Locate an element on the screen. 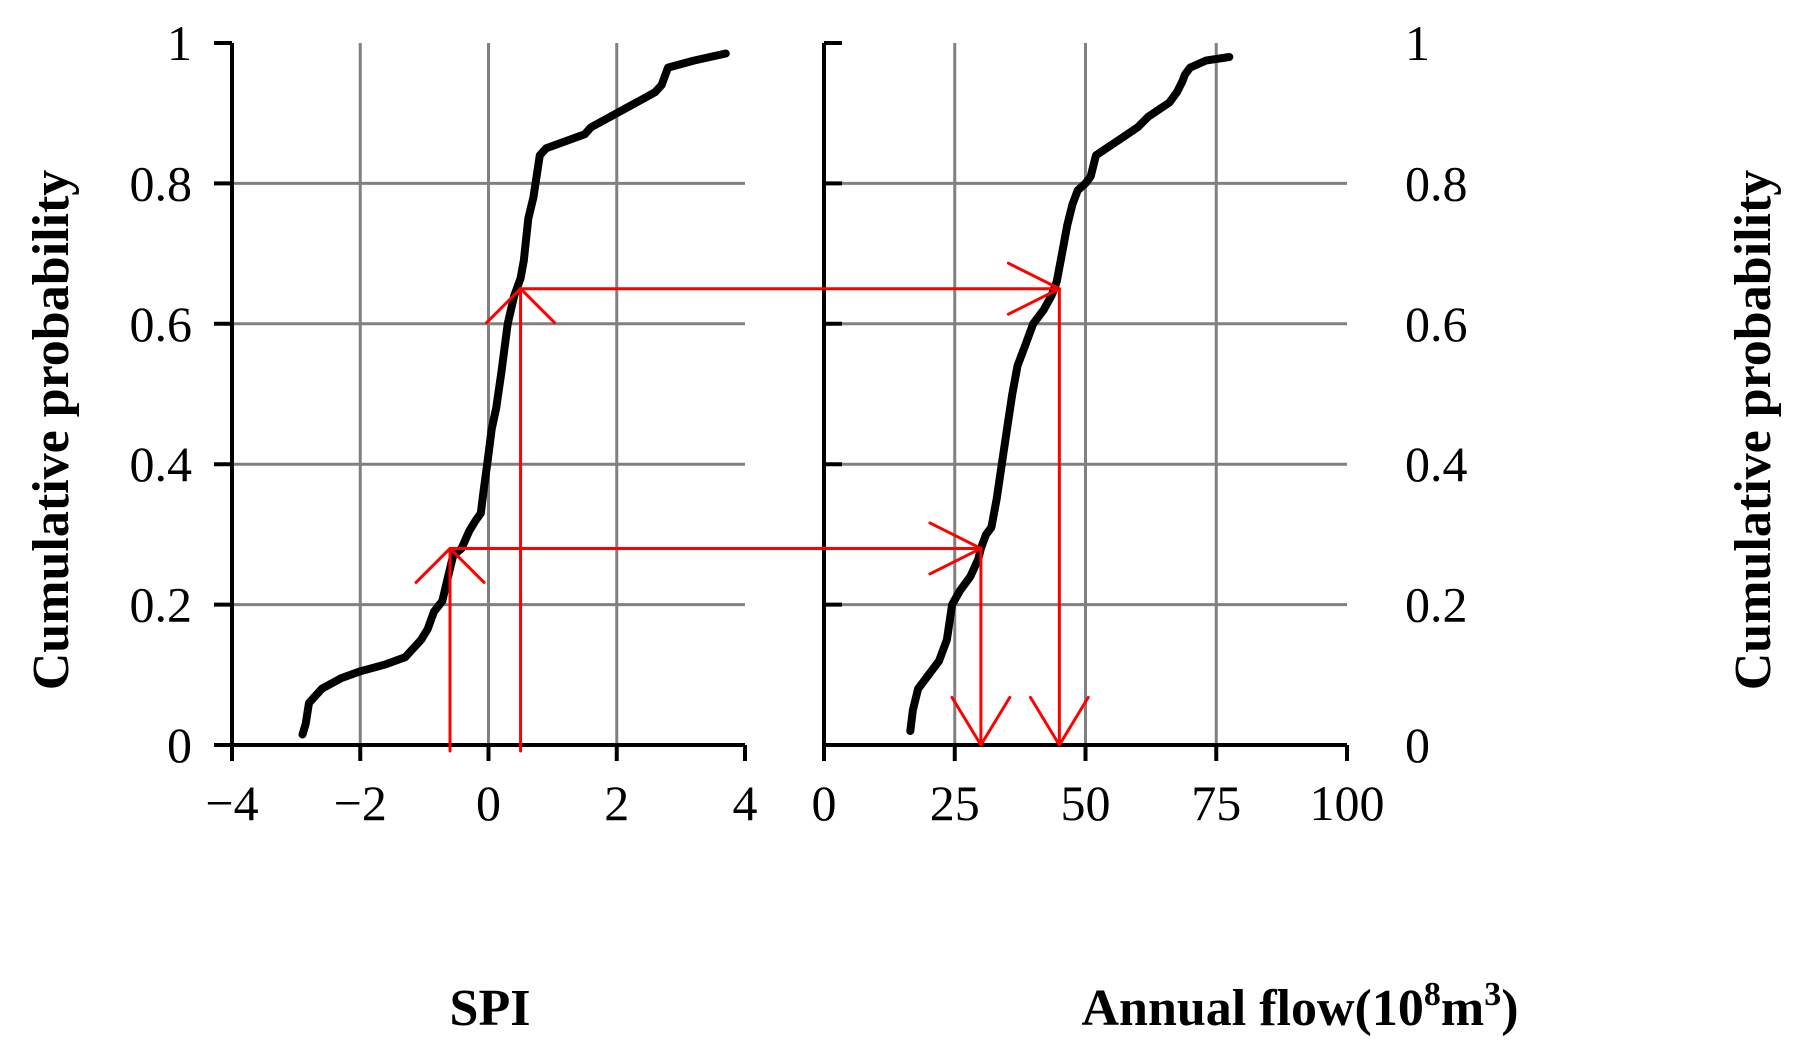  x-tick-label: 2 is located at coordinates (616, 803).